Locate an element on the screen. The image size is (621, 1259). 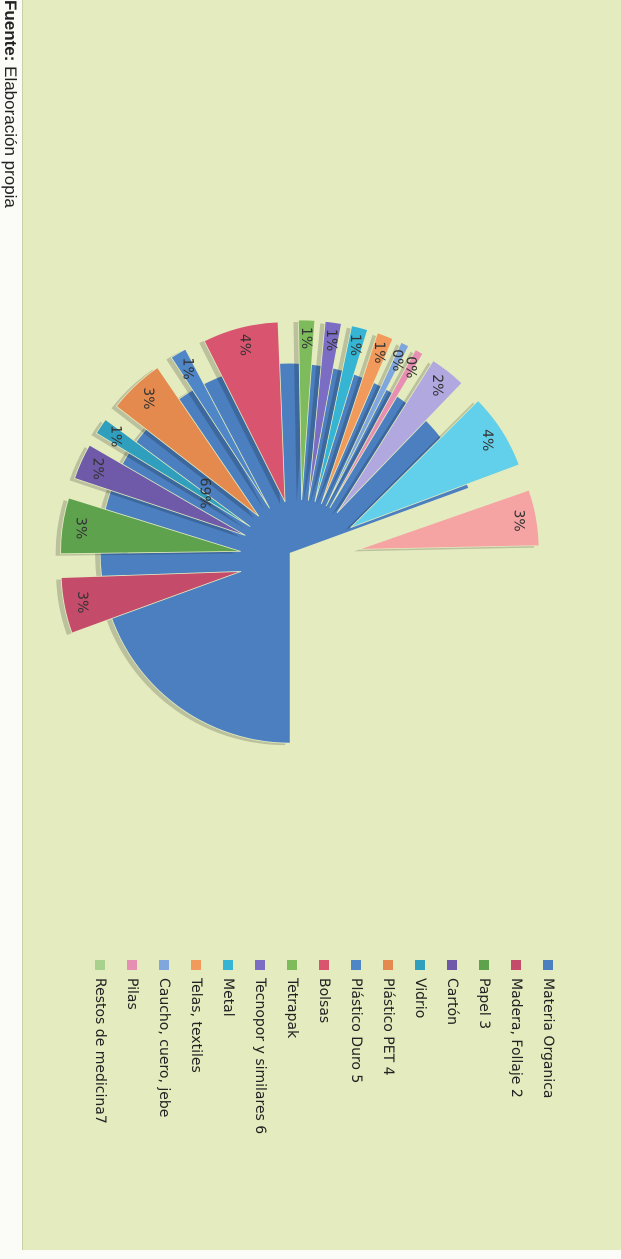
pie-slice-shadow is located at coordinates (215, 431).